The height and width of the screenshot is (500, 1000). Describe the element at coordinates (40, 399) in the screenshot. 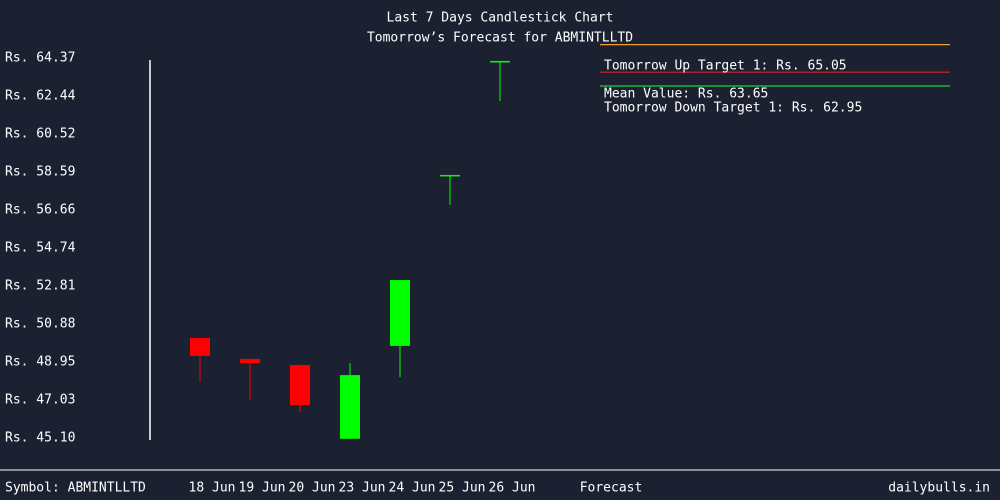

I see `y-tick-label: Rs. 47.03` at that location.